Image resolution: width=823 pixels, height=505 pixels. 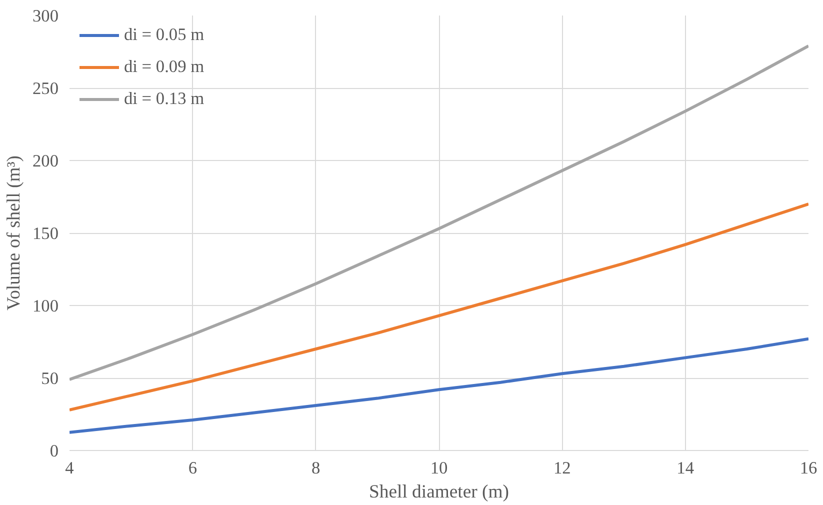 I want to click on x-tick-label: 16, so click(x=809, y=468).